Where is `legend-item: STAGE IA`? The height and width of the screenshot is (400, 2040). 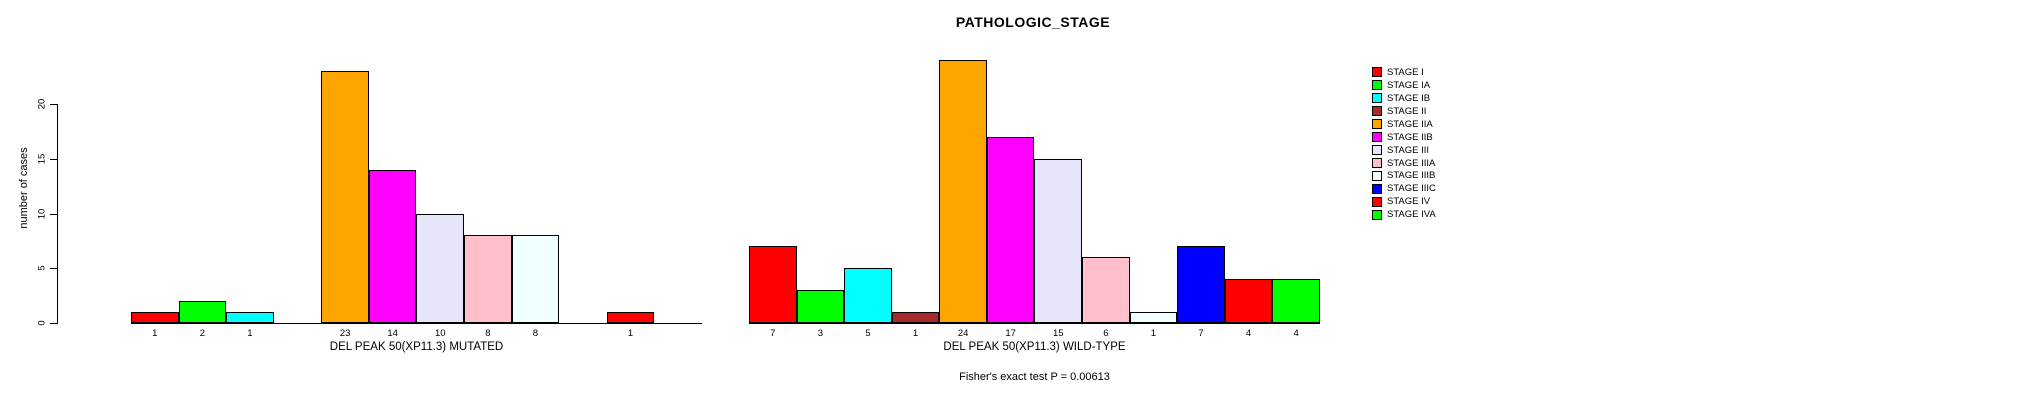
legend-item: STAGE IA is located at coordinates (1404, 85).